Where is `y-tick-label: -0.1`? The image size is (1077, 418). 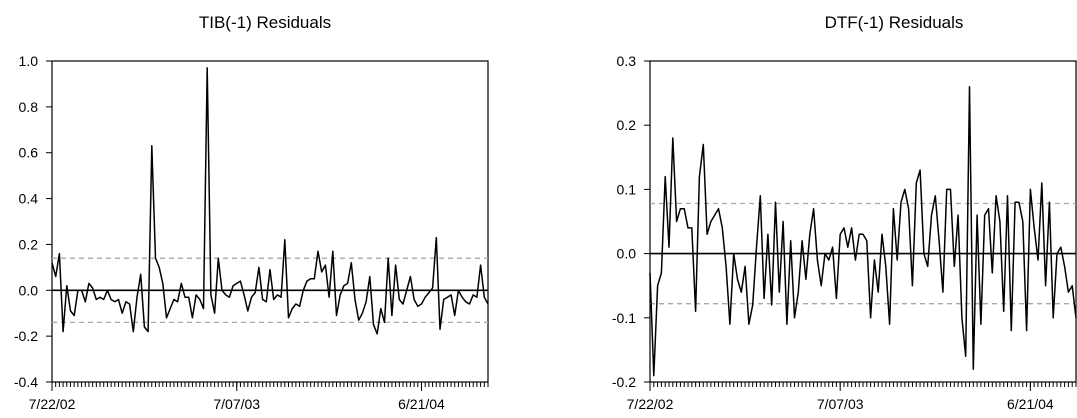 y-tick-label: -0.1 is located at coordinates (624, 318).